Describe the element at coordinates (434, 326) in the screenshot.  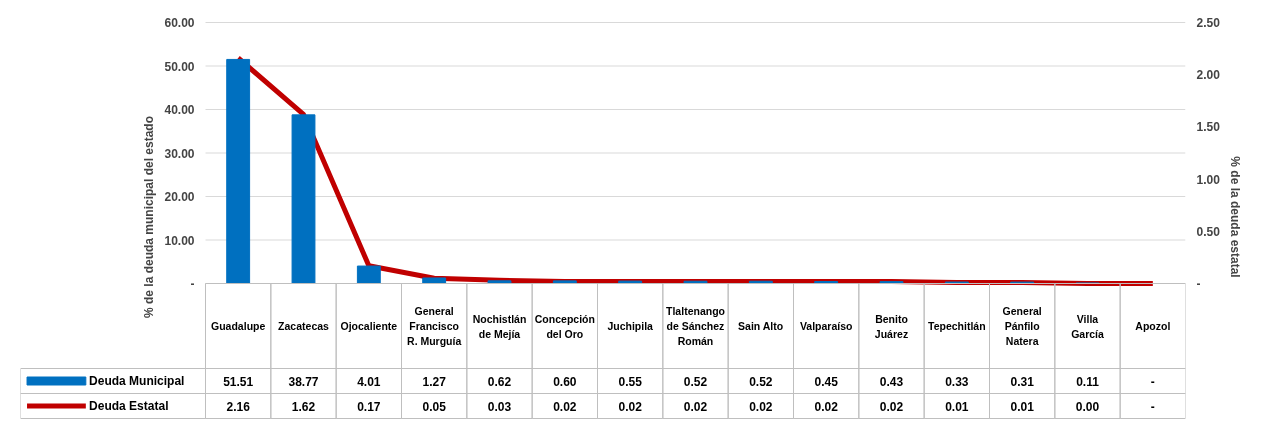
I see `x-tick-label: General Francisco R. Murguía` at that location.